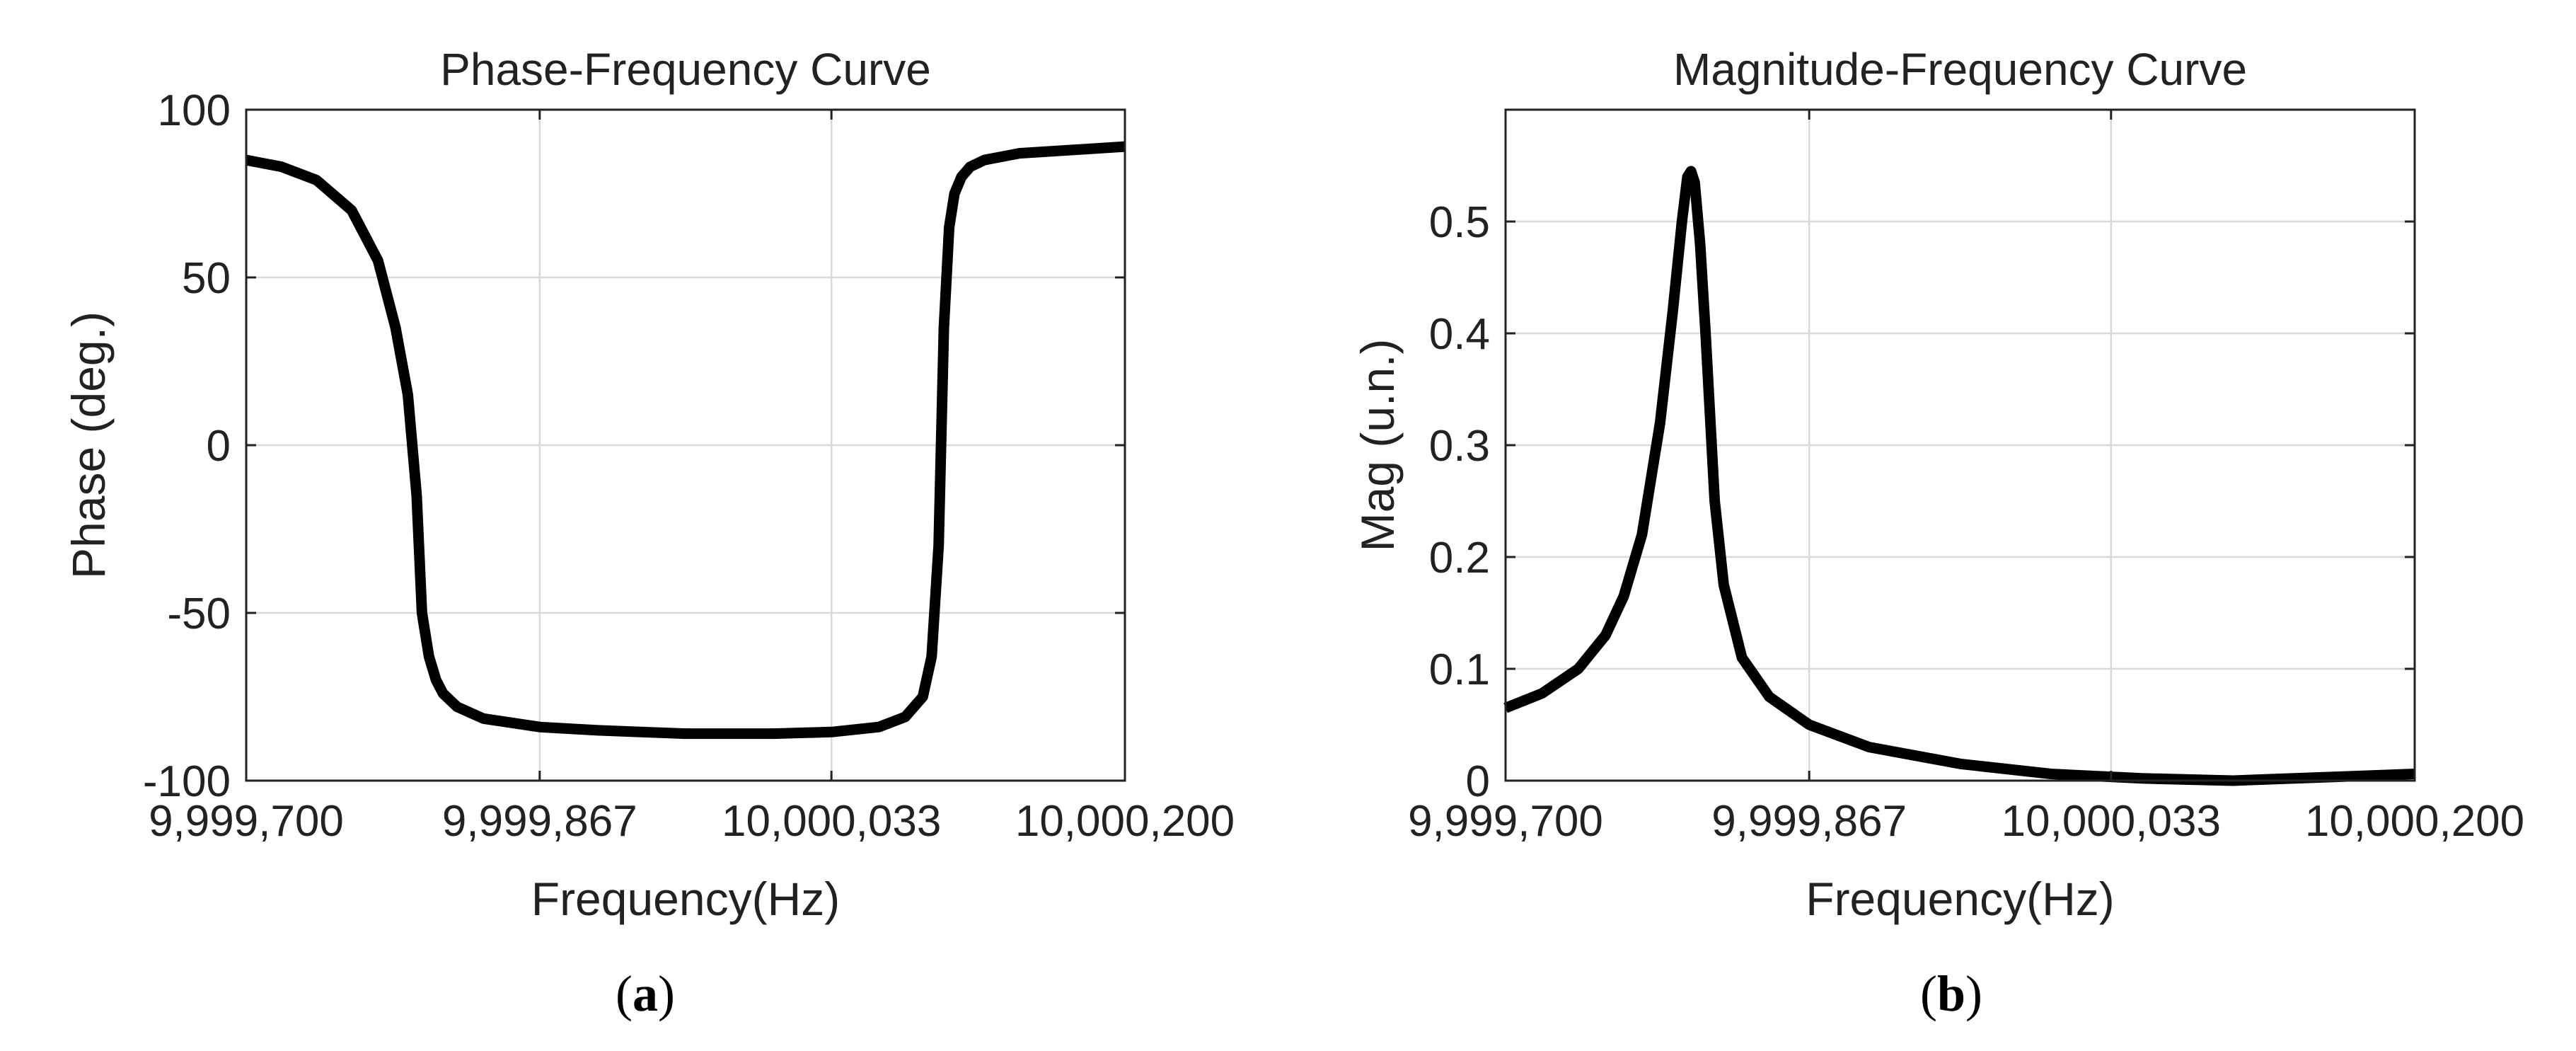  What do you see at coordinates (1459, 446) in the screenshot?
I see `y-tick-label: 0.3` at bounding box center [1459, 446].